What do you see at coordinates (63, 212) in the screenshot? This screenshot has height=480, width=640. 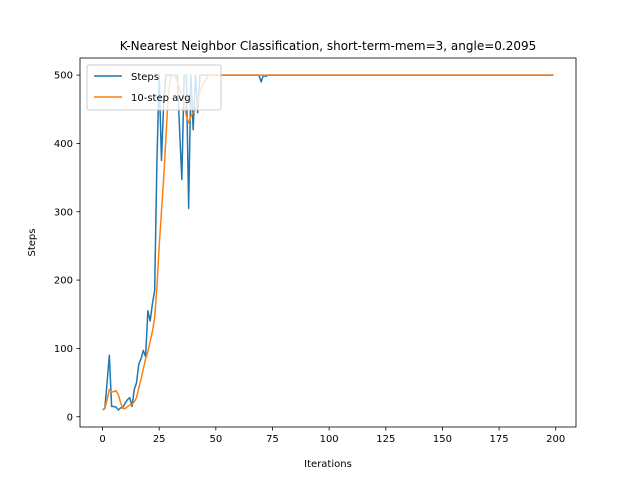 I see `y-tick-label: 300` at bounding box center [63, 212].